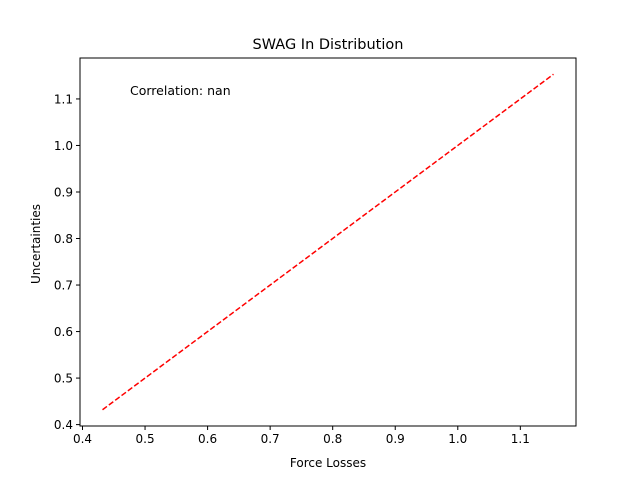  I want to click on chart-title: SWAG In Distribution, so click(328, 45).